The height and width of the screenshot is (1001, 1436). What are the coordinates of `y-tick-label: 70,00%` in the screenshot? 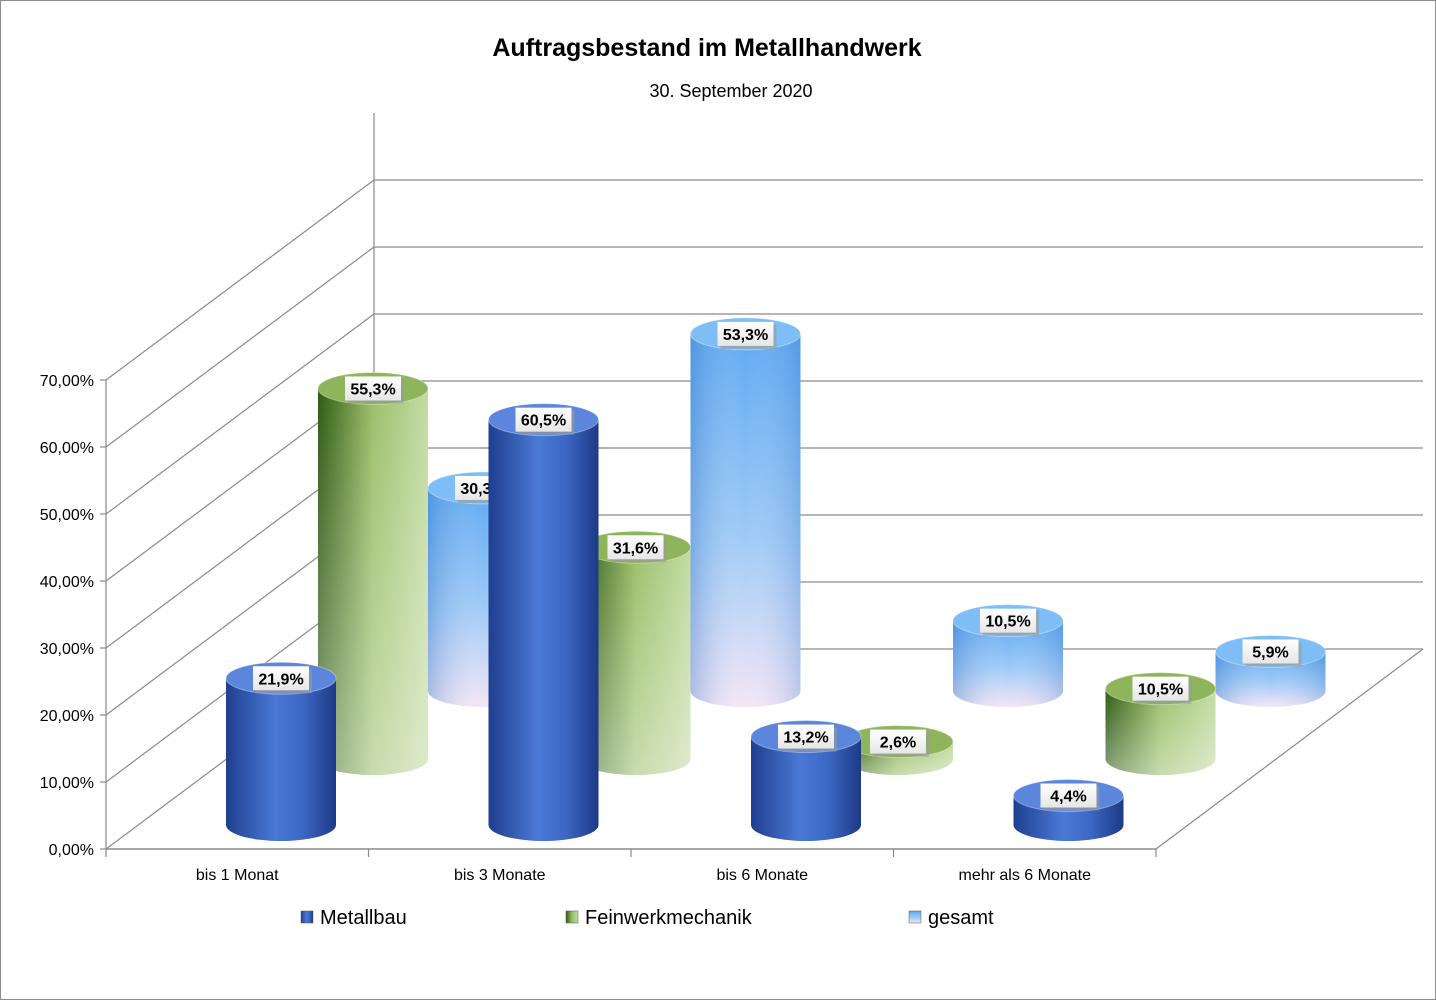 It's located at (67, 381).